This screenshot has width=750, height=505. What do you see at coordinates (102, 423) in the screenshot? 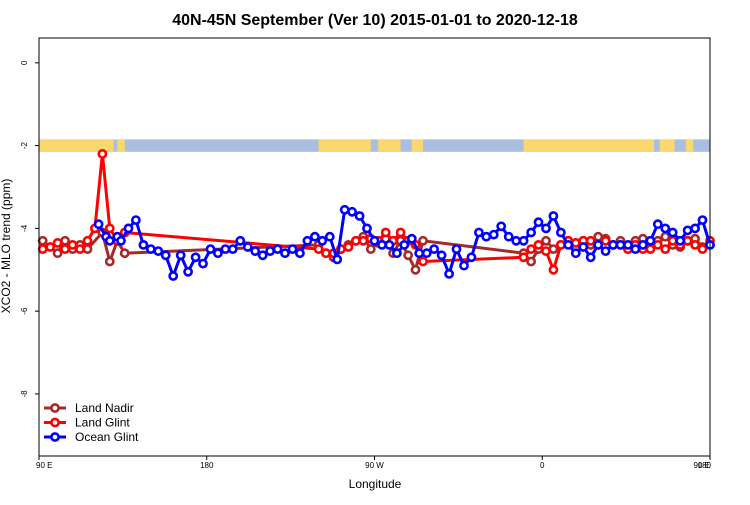
I see `legend-label-land-glint: Land Glint` at bounding box center [102, 423].